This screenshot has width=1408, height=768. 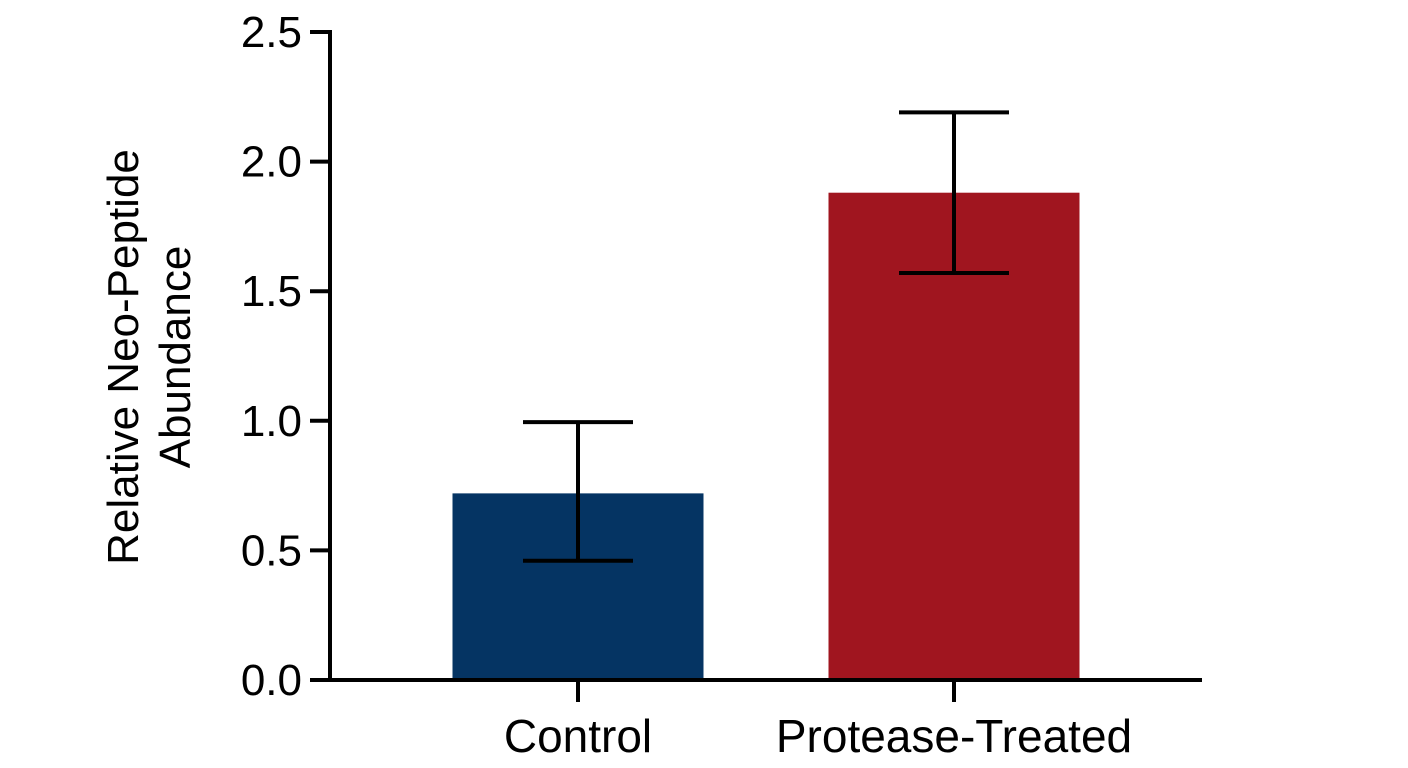 What do you see at coordinates (578, 736) in the screenshot?
I see `x-tick-label: Control` at bounding box center [578, 736].